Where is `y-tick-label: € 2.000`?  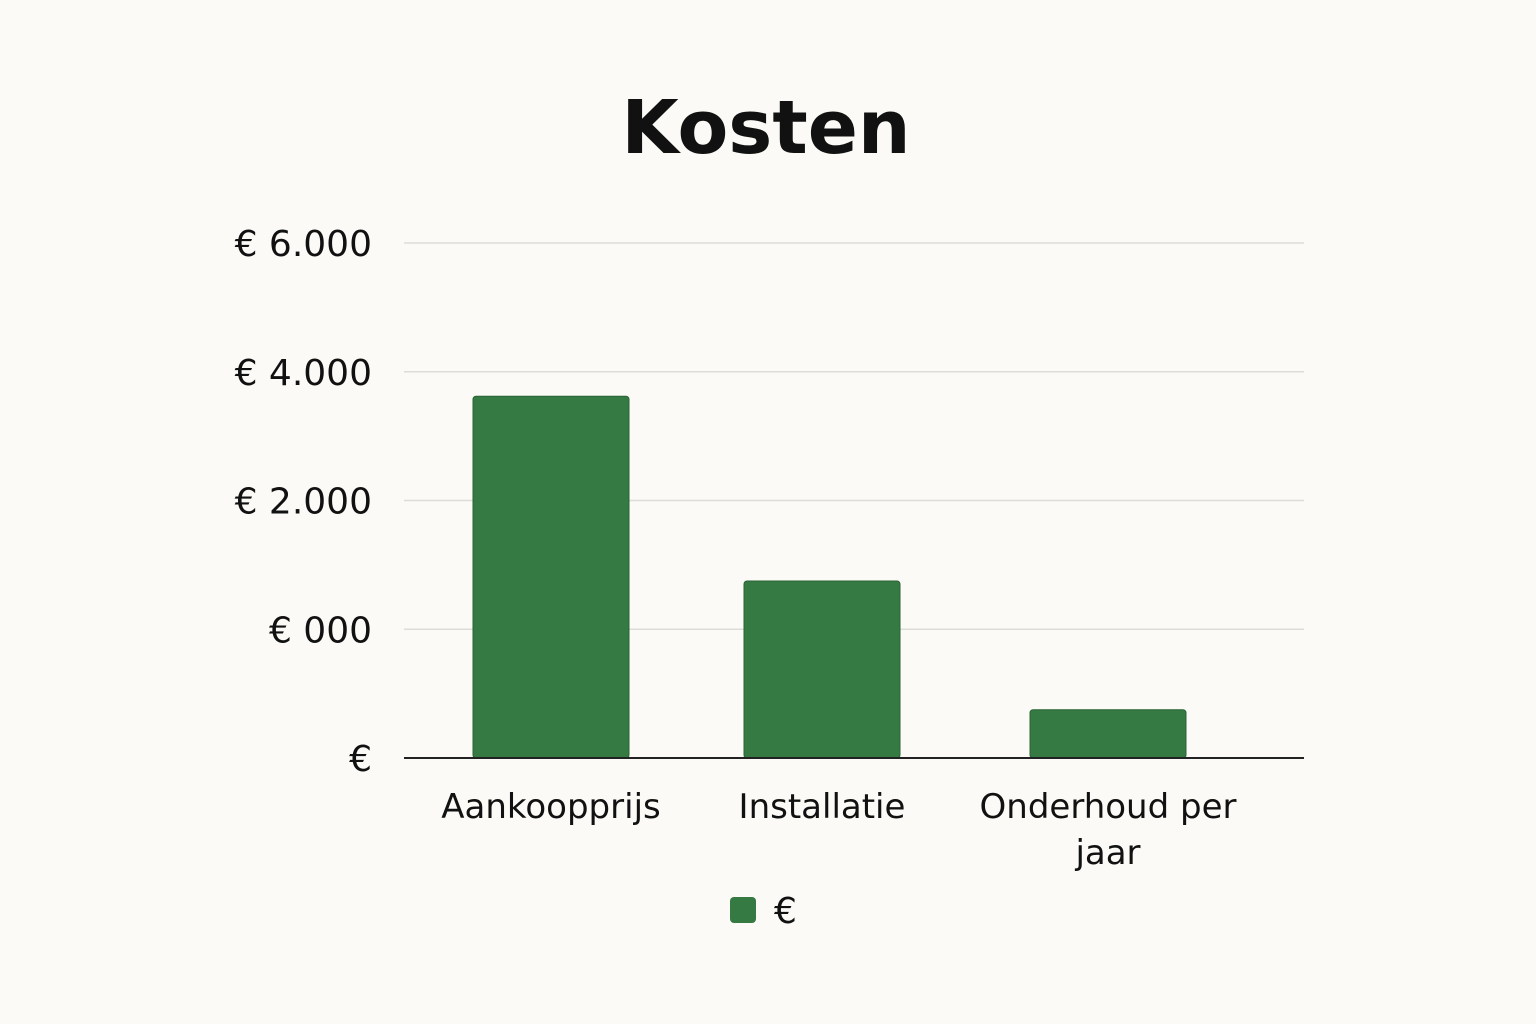 y-tick-label: € 2.000 is located at coordinates (303, 502).